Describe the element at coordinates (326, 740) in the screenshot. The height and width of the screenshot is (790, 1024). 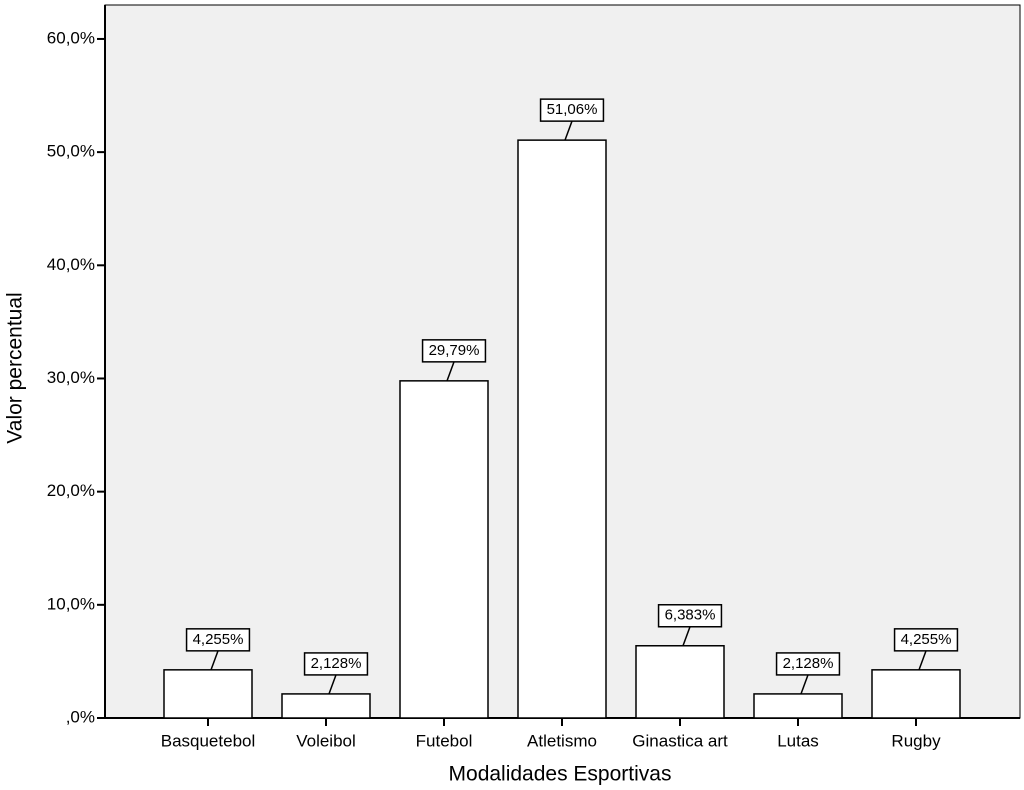
I see `x-tick-label: Voleibol` at that location.